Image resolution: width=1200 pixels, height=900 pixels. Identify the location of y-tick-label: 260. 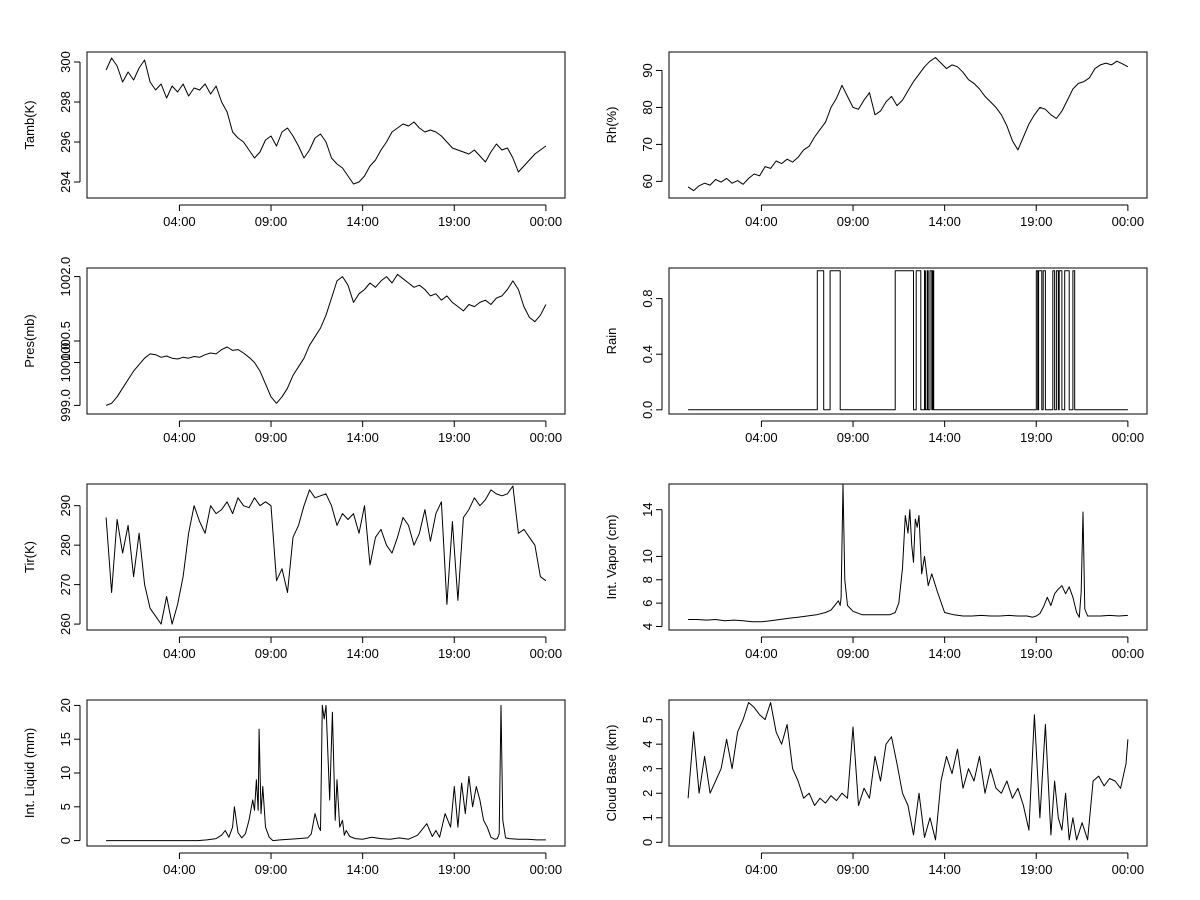
(65, 624).